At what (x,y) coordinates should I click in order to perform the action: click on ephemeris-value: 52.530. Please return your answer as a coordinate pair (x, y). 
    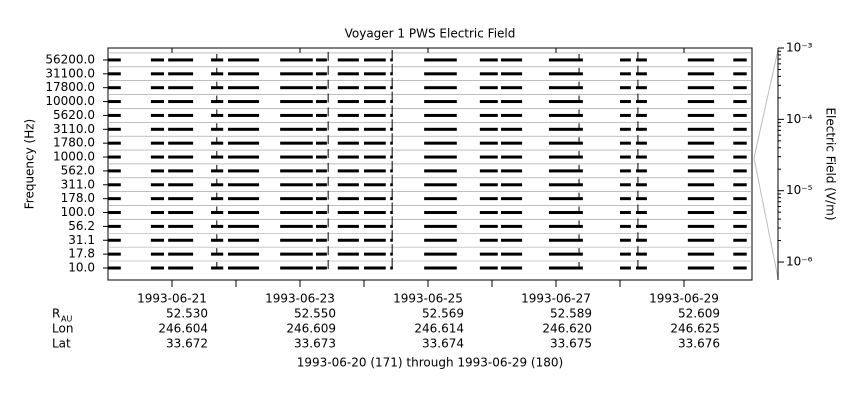
    Looking at the image, I should click on (187, 314).